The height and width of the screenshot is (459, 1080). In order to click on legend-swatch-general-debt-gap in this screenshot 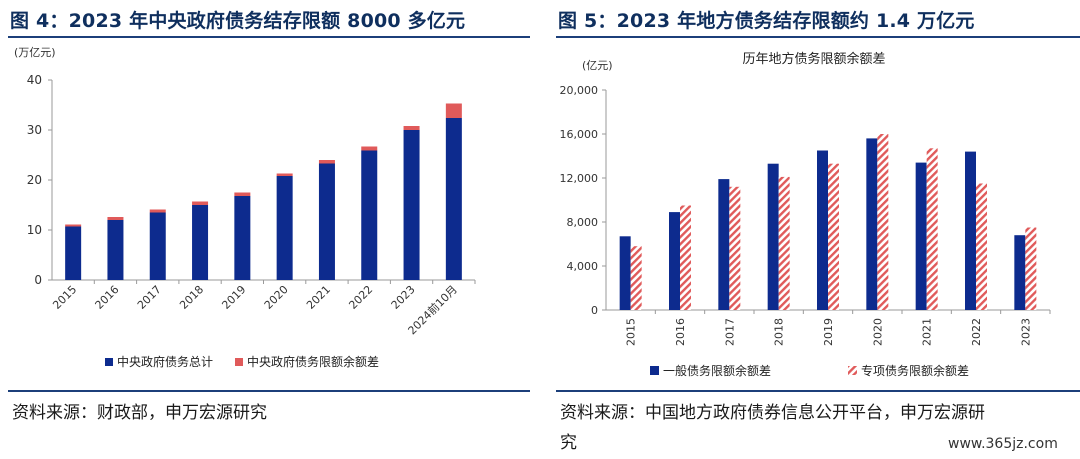, I will do `click(654, 370)`.